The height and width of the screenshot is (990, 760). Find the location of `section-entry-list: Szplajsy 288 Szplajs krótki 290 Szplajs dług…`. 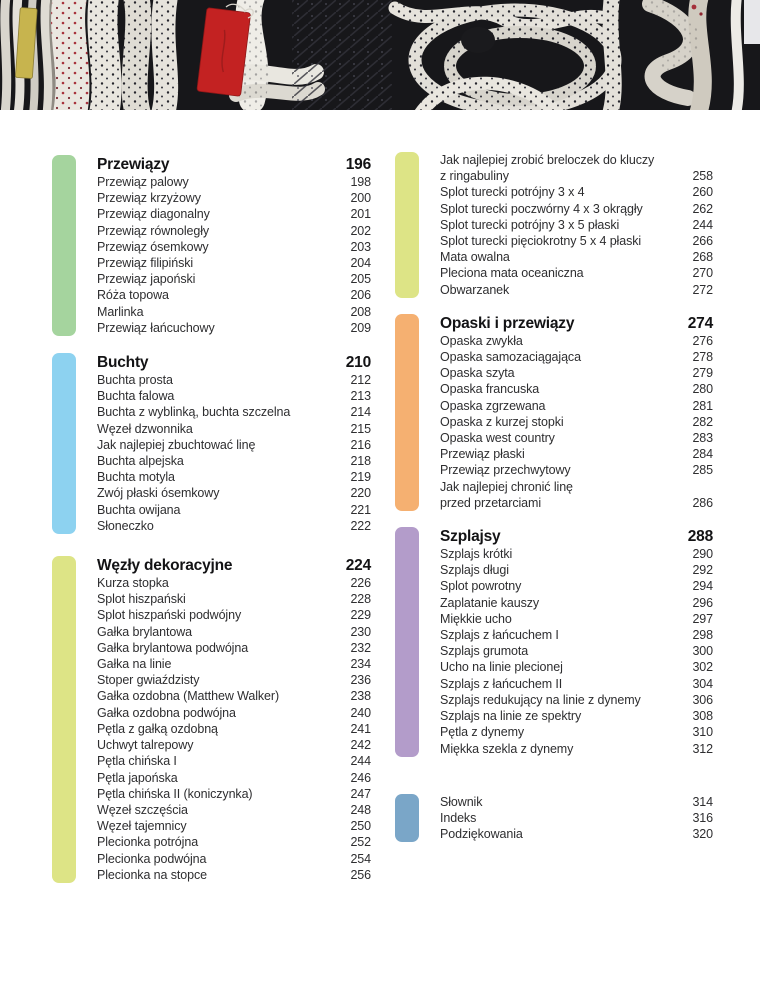

section-entry-list: Szplajsy 288 Szplajs krótki 290 Szplajs dług… is located at coordinates (576, 642).